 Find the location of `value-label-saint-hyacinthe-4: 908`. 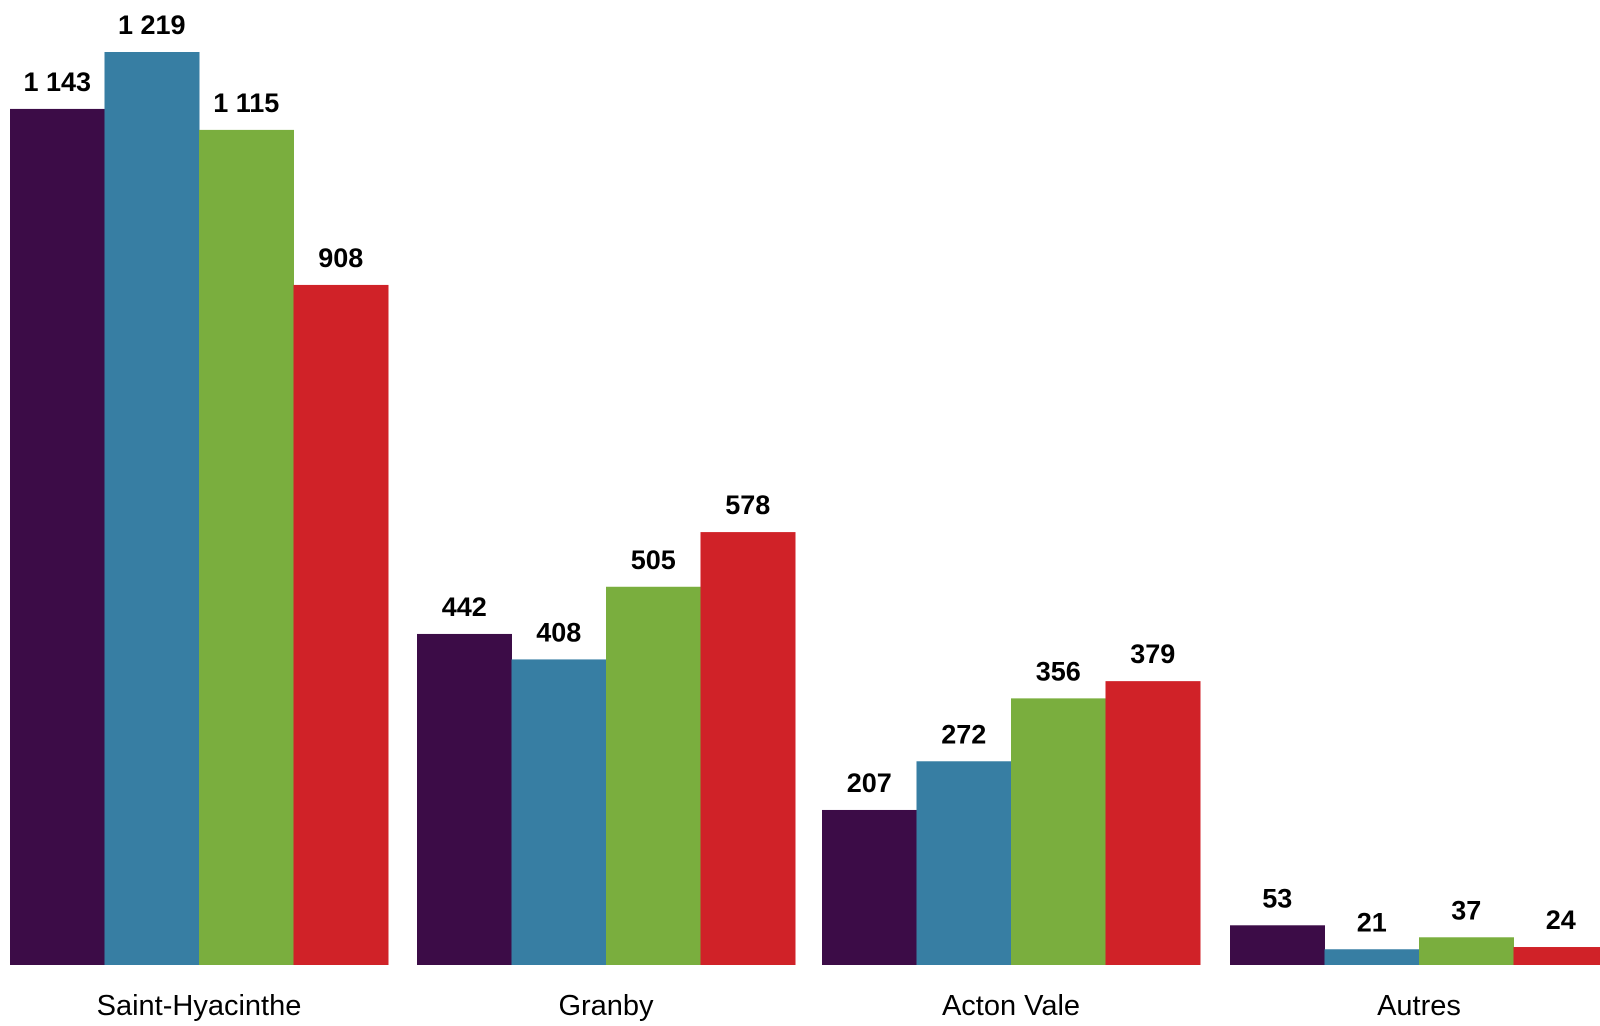

value-label-saint-hyacinthe-4: 908 is located at coordinates (340, 258).